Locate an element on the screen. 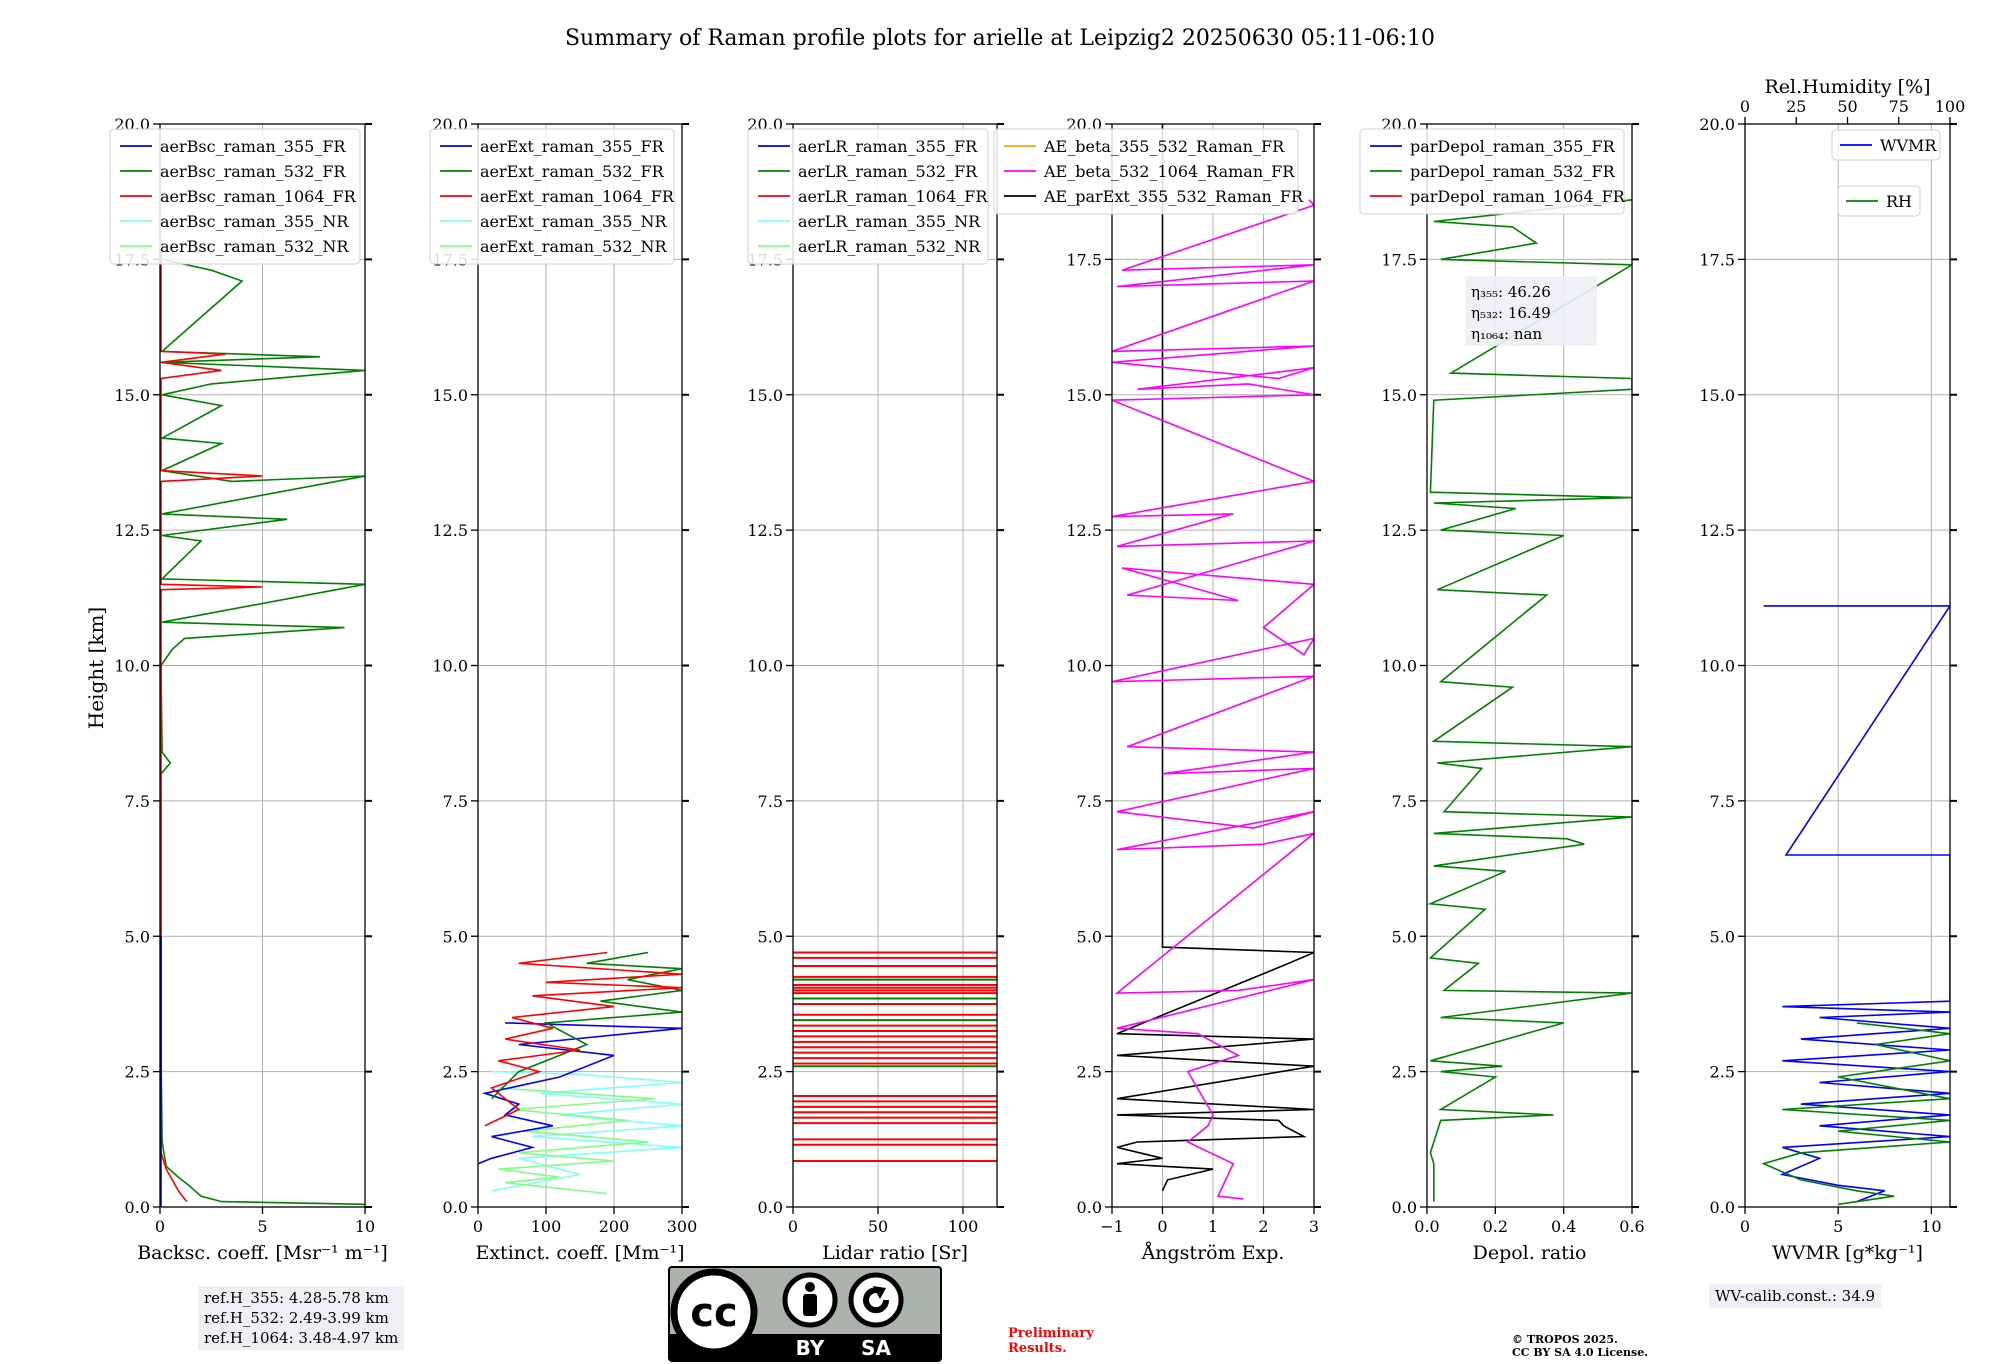  sa-share-arrowhead is located at coordinates (879, 1292).